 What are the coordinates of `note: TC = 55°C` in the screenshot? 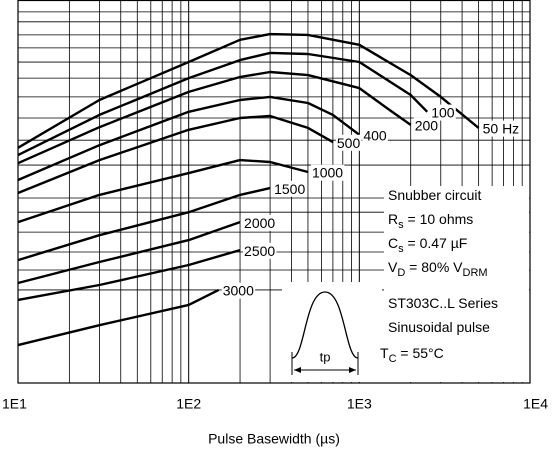 It's located at (412, 355).